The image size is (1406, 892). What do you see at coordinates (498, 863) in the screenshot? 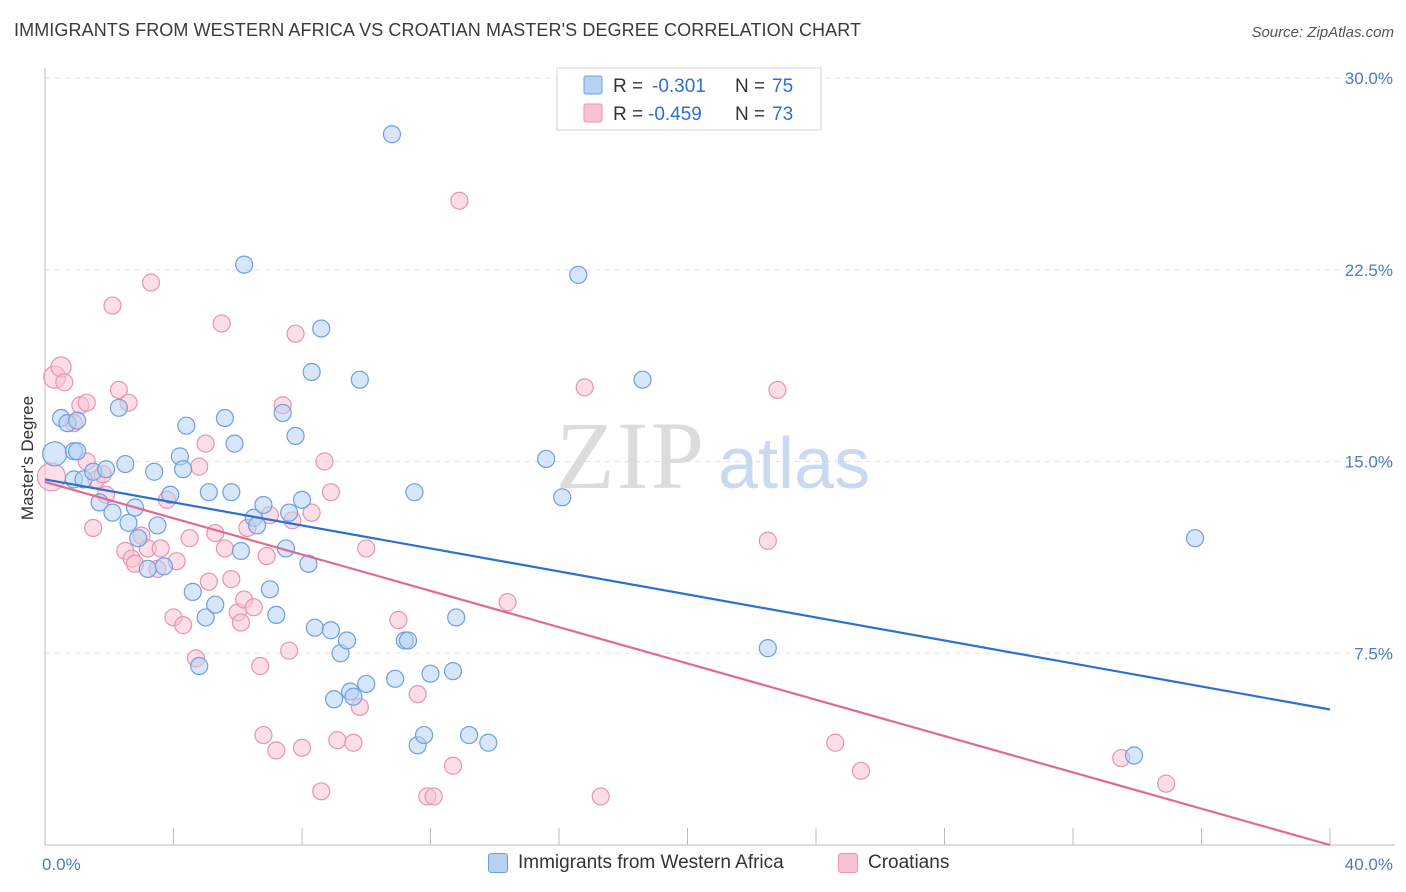
I see `legend-swatch-blue` at bounding box center [498, 863].